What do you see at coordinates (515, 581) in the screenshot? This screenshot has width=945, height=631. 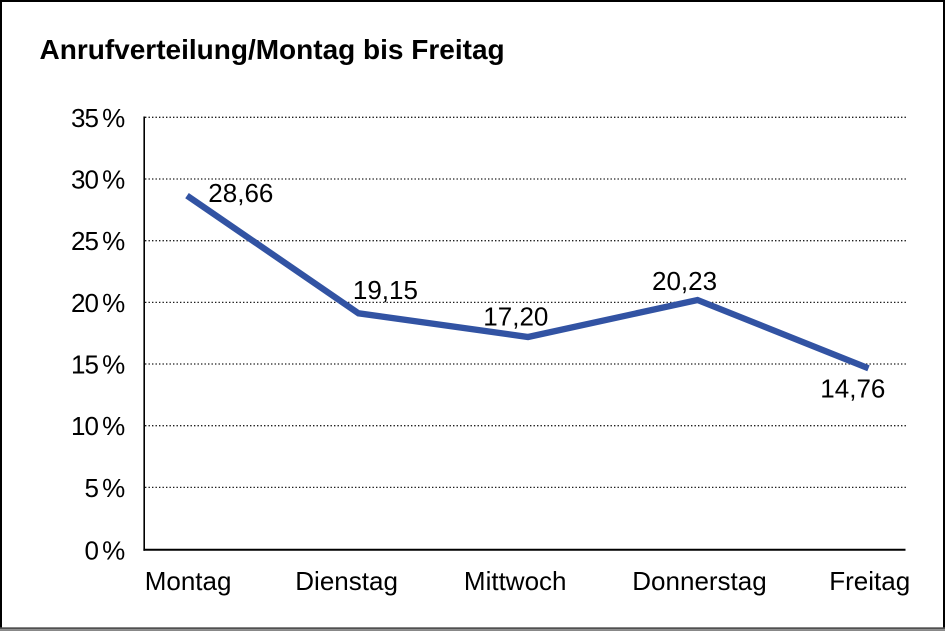 I see `svg-text: Mittwoch` at bounding box center [515, 581].